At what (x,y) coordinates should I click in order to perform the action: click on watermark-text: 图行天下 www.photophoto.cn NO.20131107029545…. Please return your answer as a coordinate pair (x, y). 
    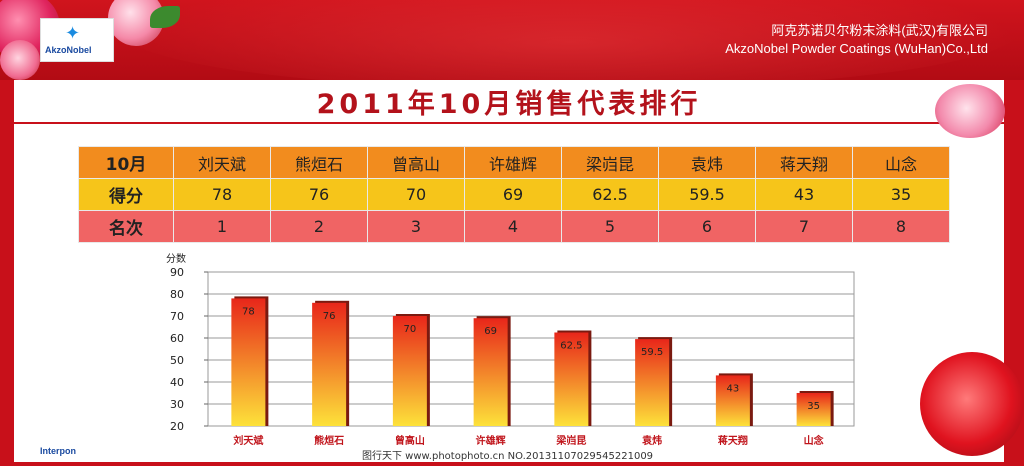
    Looking at the image, I should click on (508, 456).